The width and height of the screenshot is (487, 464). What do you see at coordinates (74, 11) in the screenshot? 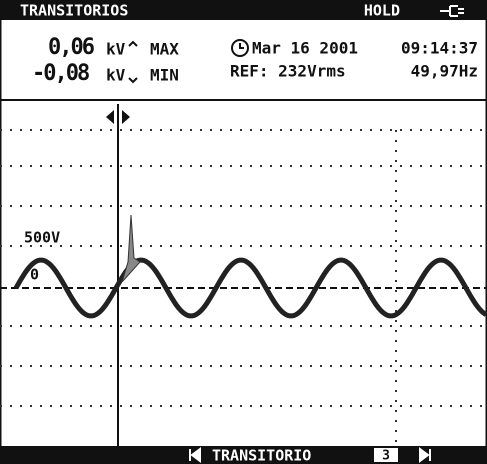
I see `title: TRANSITORIOS` at bounding box center [74, 11].